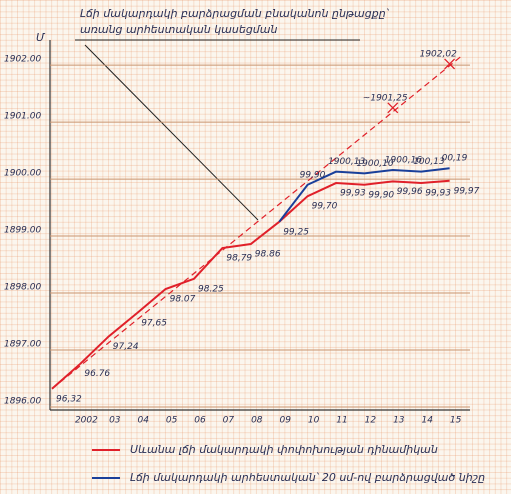 Image resolution: width=511 pixels, height=494 pixels. Describe the element at coordinates (211, 289) in the screenshot. I see `value-label: 98.25` at that location.